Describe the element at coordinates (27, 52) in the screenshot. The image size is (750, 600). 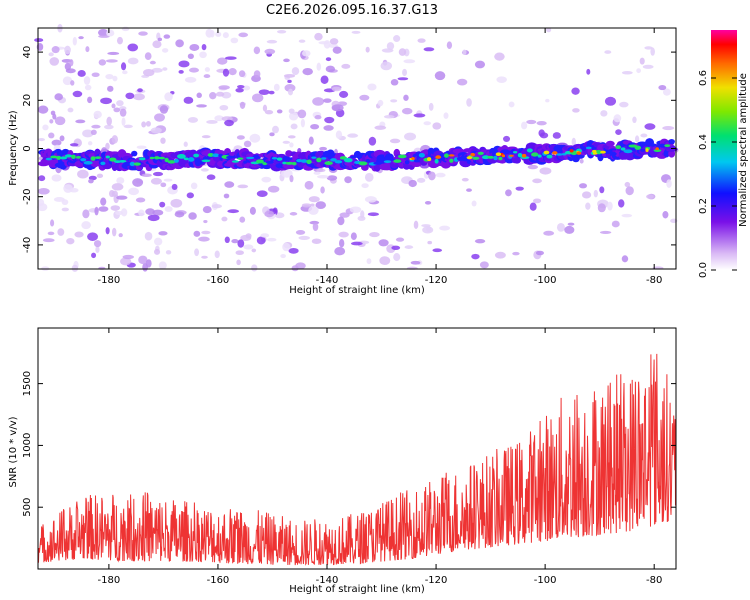
I see `y-tick-label: 40` at that location.